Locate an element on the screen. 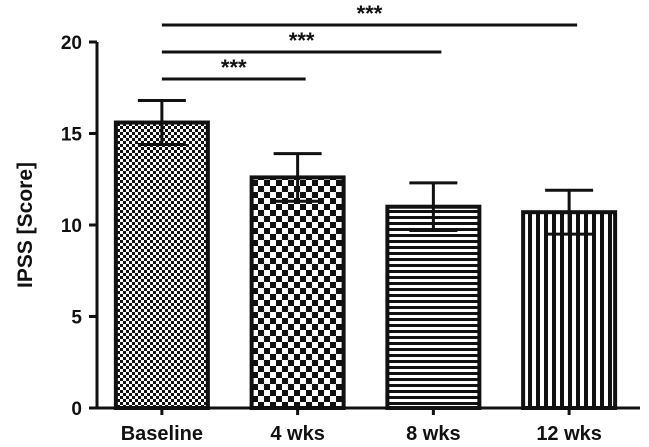  x-tick-label: 8 wks is located at coordinates (433, 434).